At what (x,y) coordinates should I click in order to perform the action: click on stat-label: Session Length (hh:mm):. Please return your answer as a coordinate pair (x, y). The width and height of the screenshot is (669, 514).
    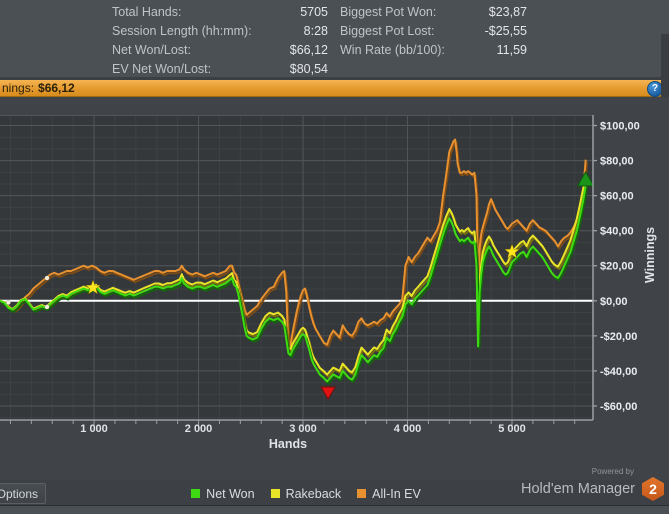
    Looking at the image, I should click on (182, 31).